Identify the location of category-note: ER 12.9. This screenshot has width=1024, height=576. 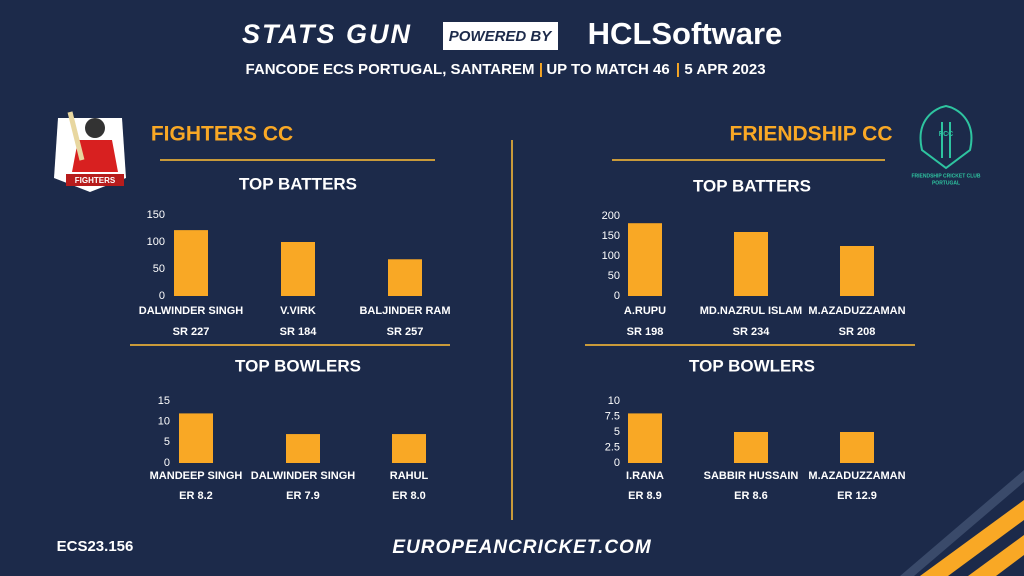
(857, 496).